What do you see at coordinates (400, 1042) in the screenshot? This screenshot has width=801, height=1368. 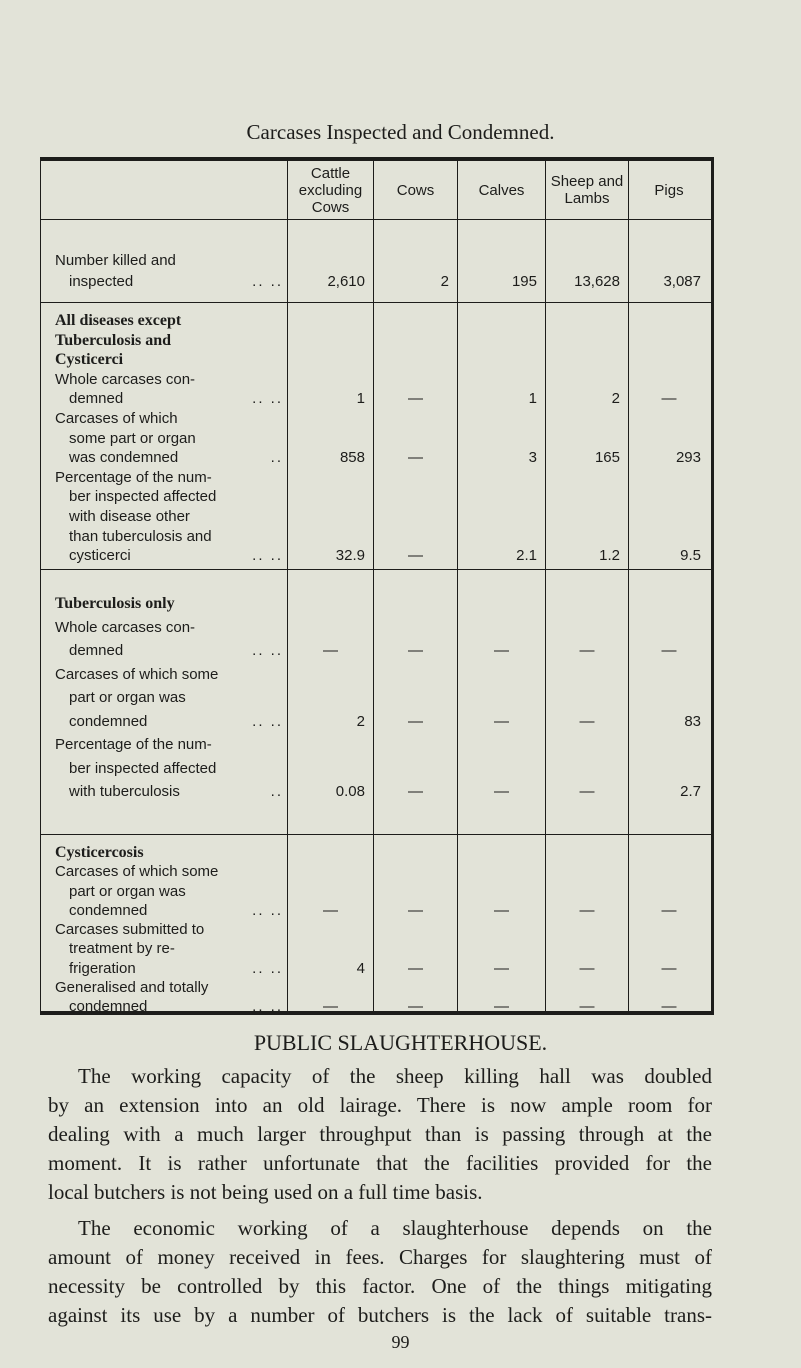 I see `section-heading: PUBLIC SLAUGHTERHOUSE.` at bounding box center [400, 1042].